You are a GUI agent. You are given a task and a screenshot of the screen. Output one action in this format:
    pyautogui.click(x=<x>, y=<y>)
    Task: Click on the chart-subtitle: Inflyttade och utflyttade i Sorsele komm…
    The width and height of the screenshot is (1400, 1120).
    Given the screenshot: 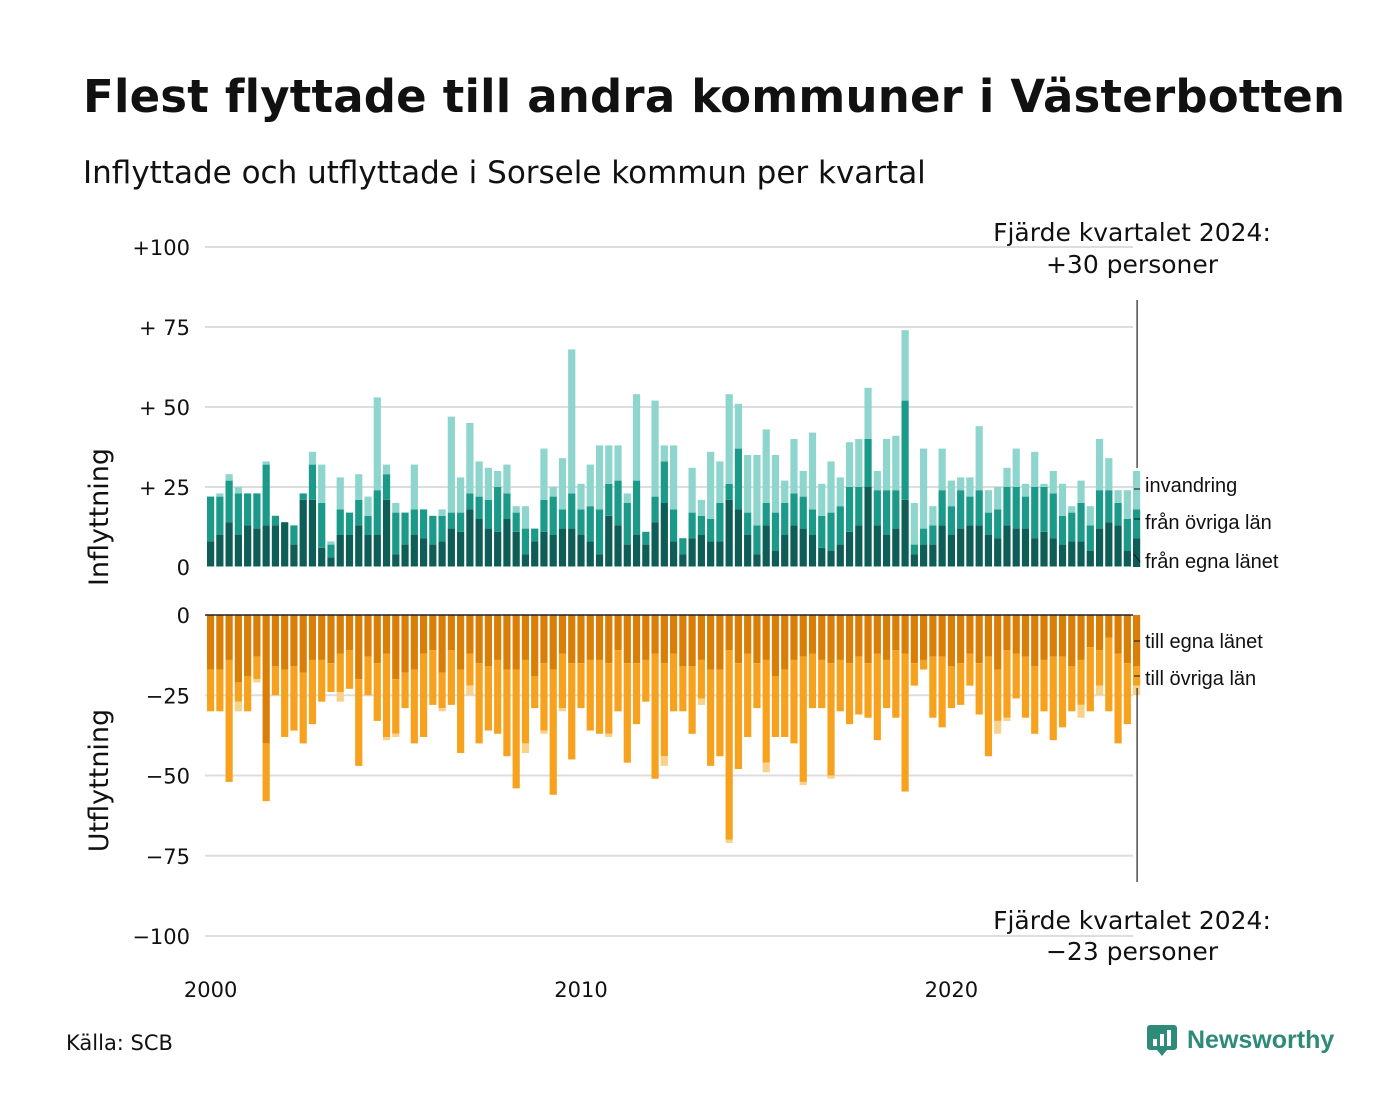 What is the action you would take?
    pyautogui.click(x=504, y=173)
    